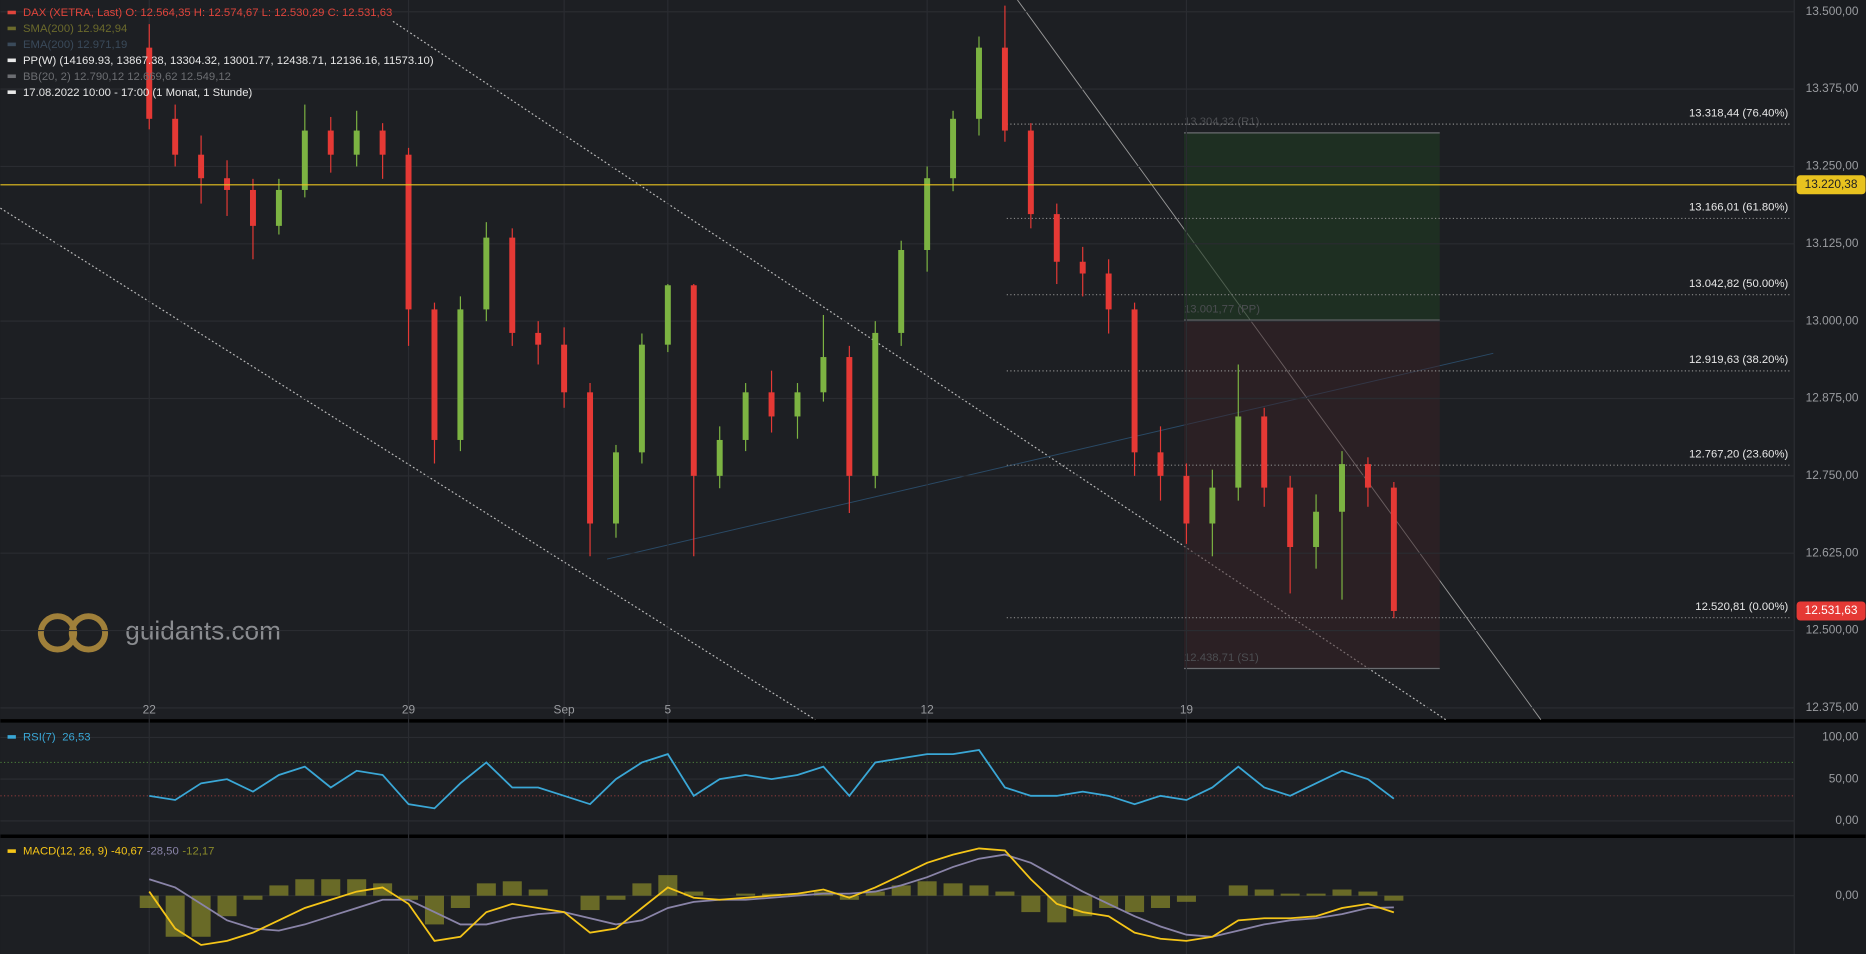  I want to click on price-tag-label: 12.531,63, so click(1831, 610).